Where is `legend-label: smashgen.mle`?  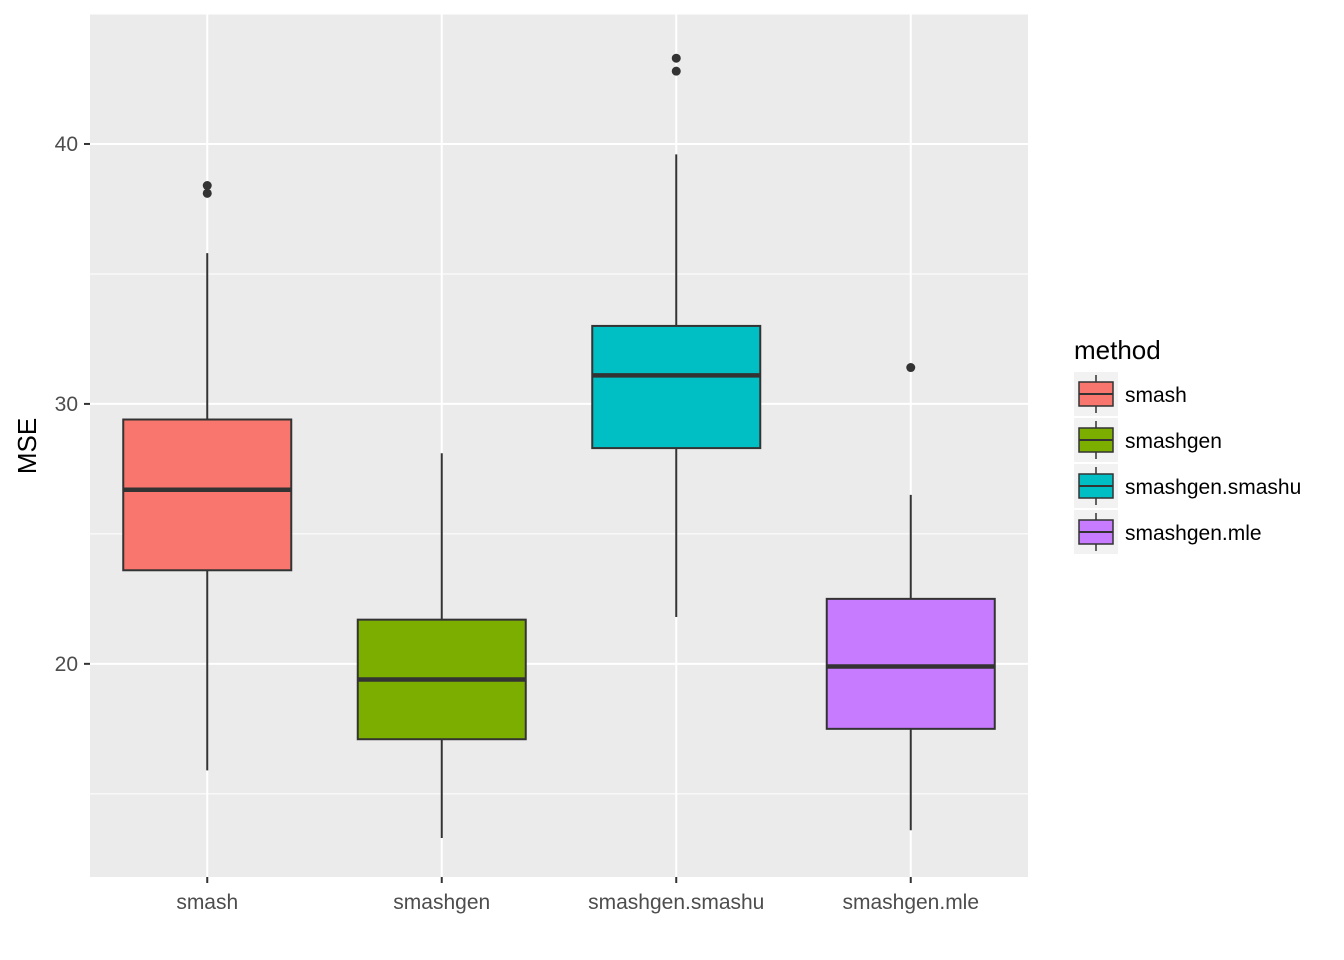 legend-label: smashgen.mle is located at coordinates (1193, 533).